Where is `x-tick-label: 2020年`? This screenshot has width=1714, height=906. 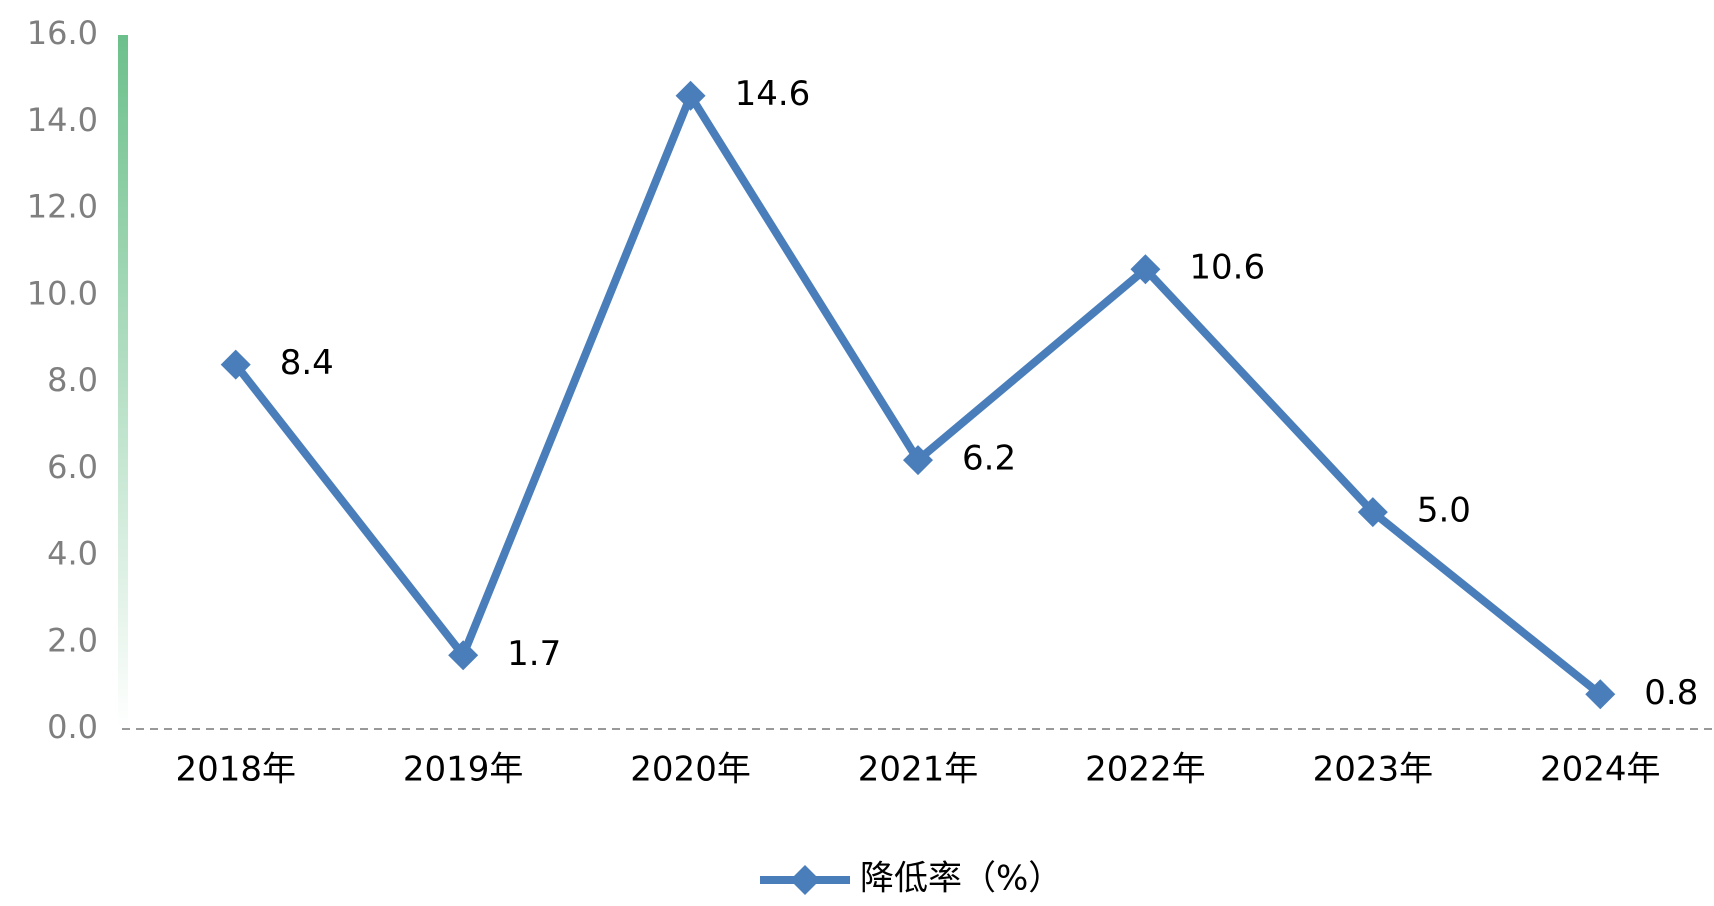 x-tick-label: 2020年 is located at coordinates (690, 770).